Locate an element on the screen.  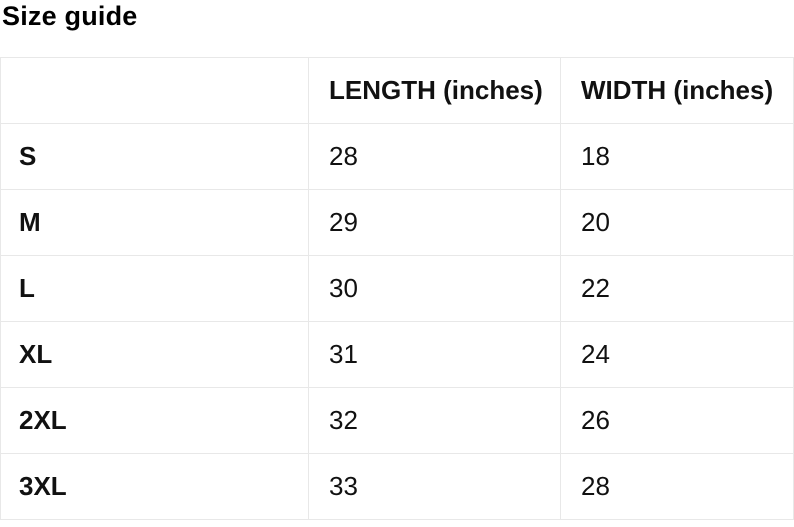
width-value: 28 is located at coordinates (677, 486).